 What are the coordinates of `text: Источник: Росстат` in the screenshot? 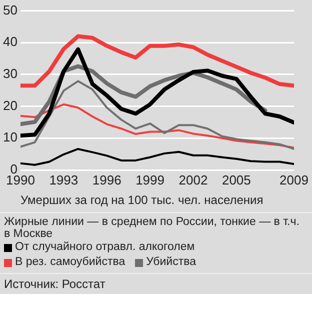 It's located at (156, 283).